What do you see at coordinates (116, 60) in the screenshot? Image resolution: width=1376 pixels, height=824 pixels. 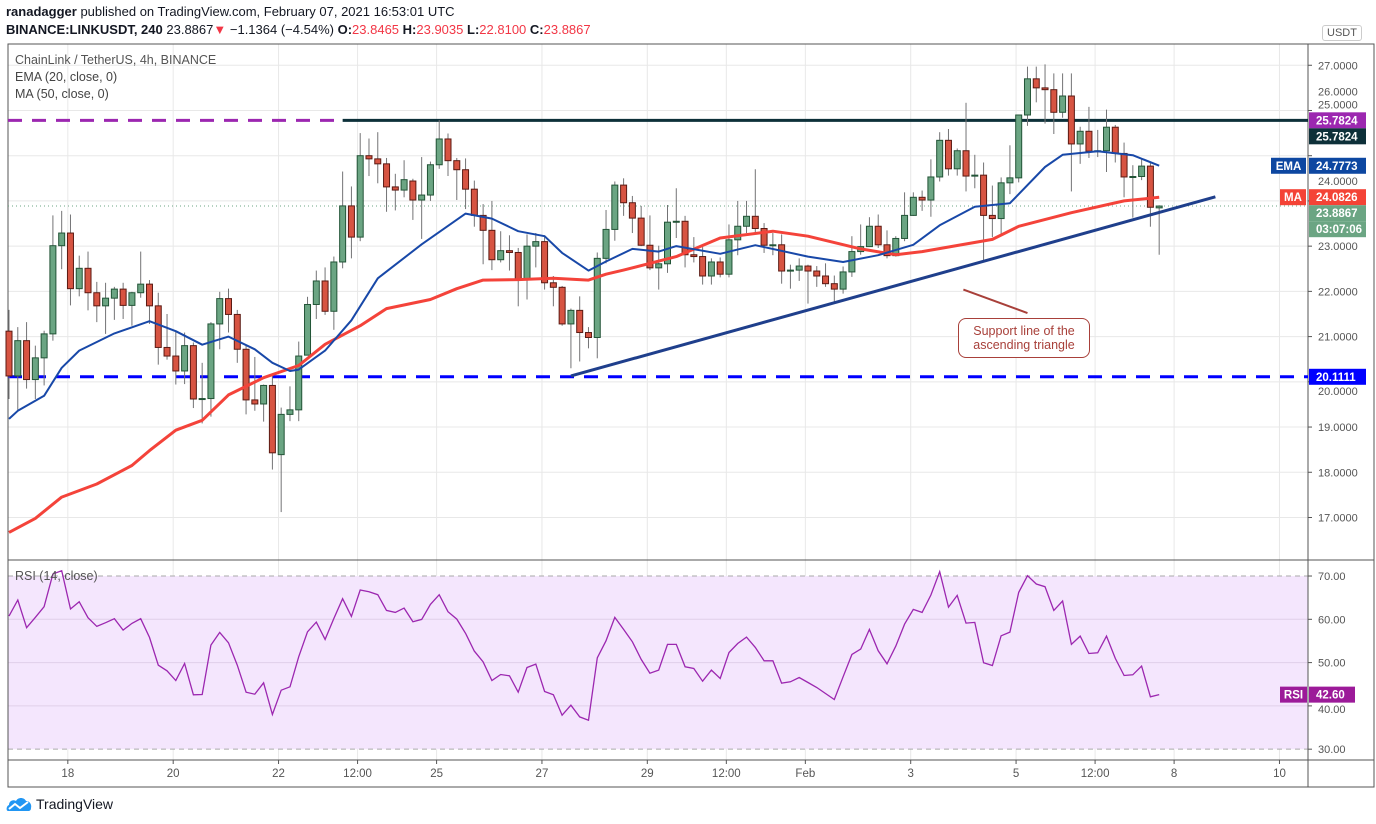 I see `chart-title: ChainLink / TetherUS, 4h, BINANCE` at bounding box center [116, 60].